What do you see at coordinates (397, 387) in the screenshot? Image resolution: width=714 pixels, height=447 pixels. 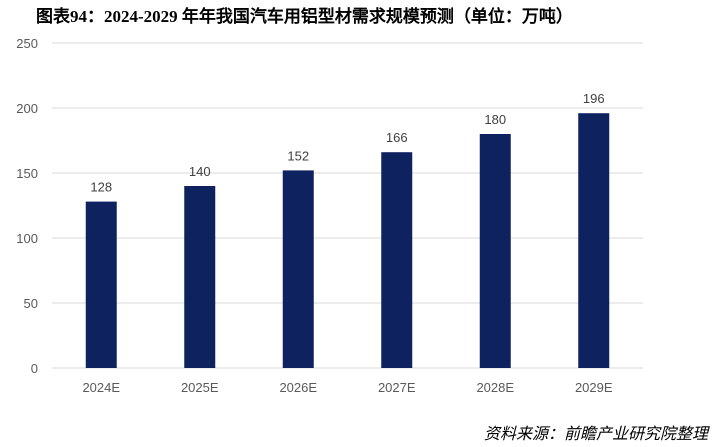 I see `x-tick-label: 2027E` at bounding box center [397, 387].